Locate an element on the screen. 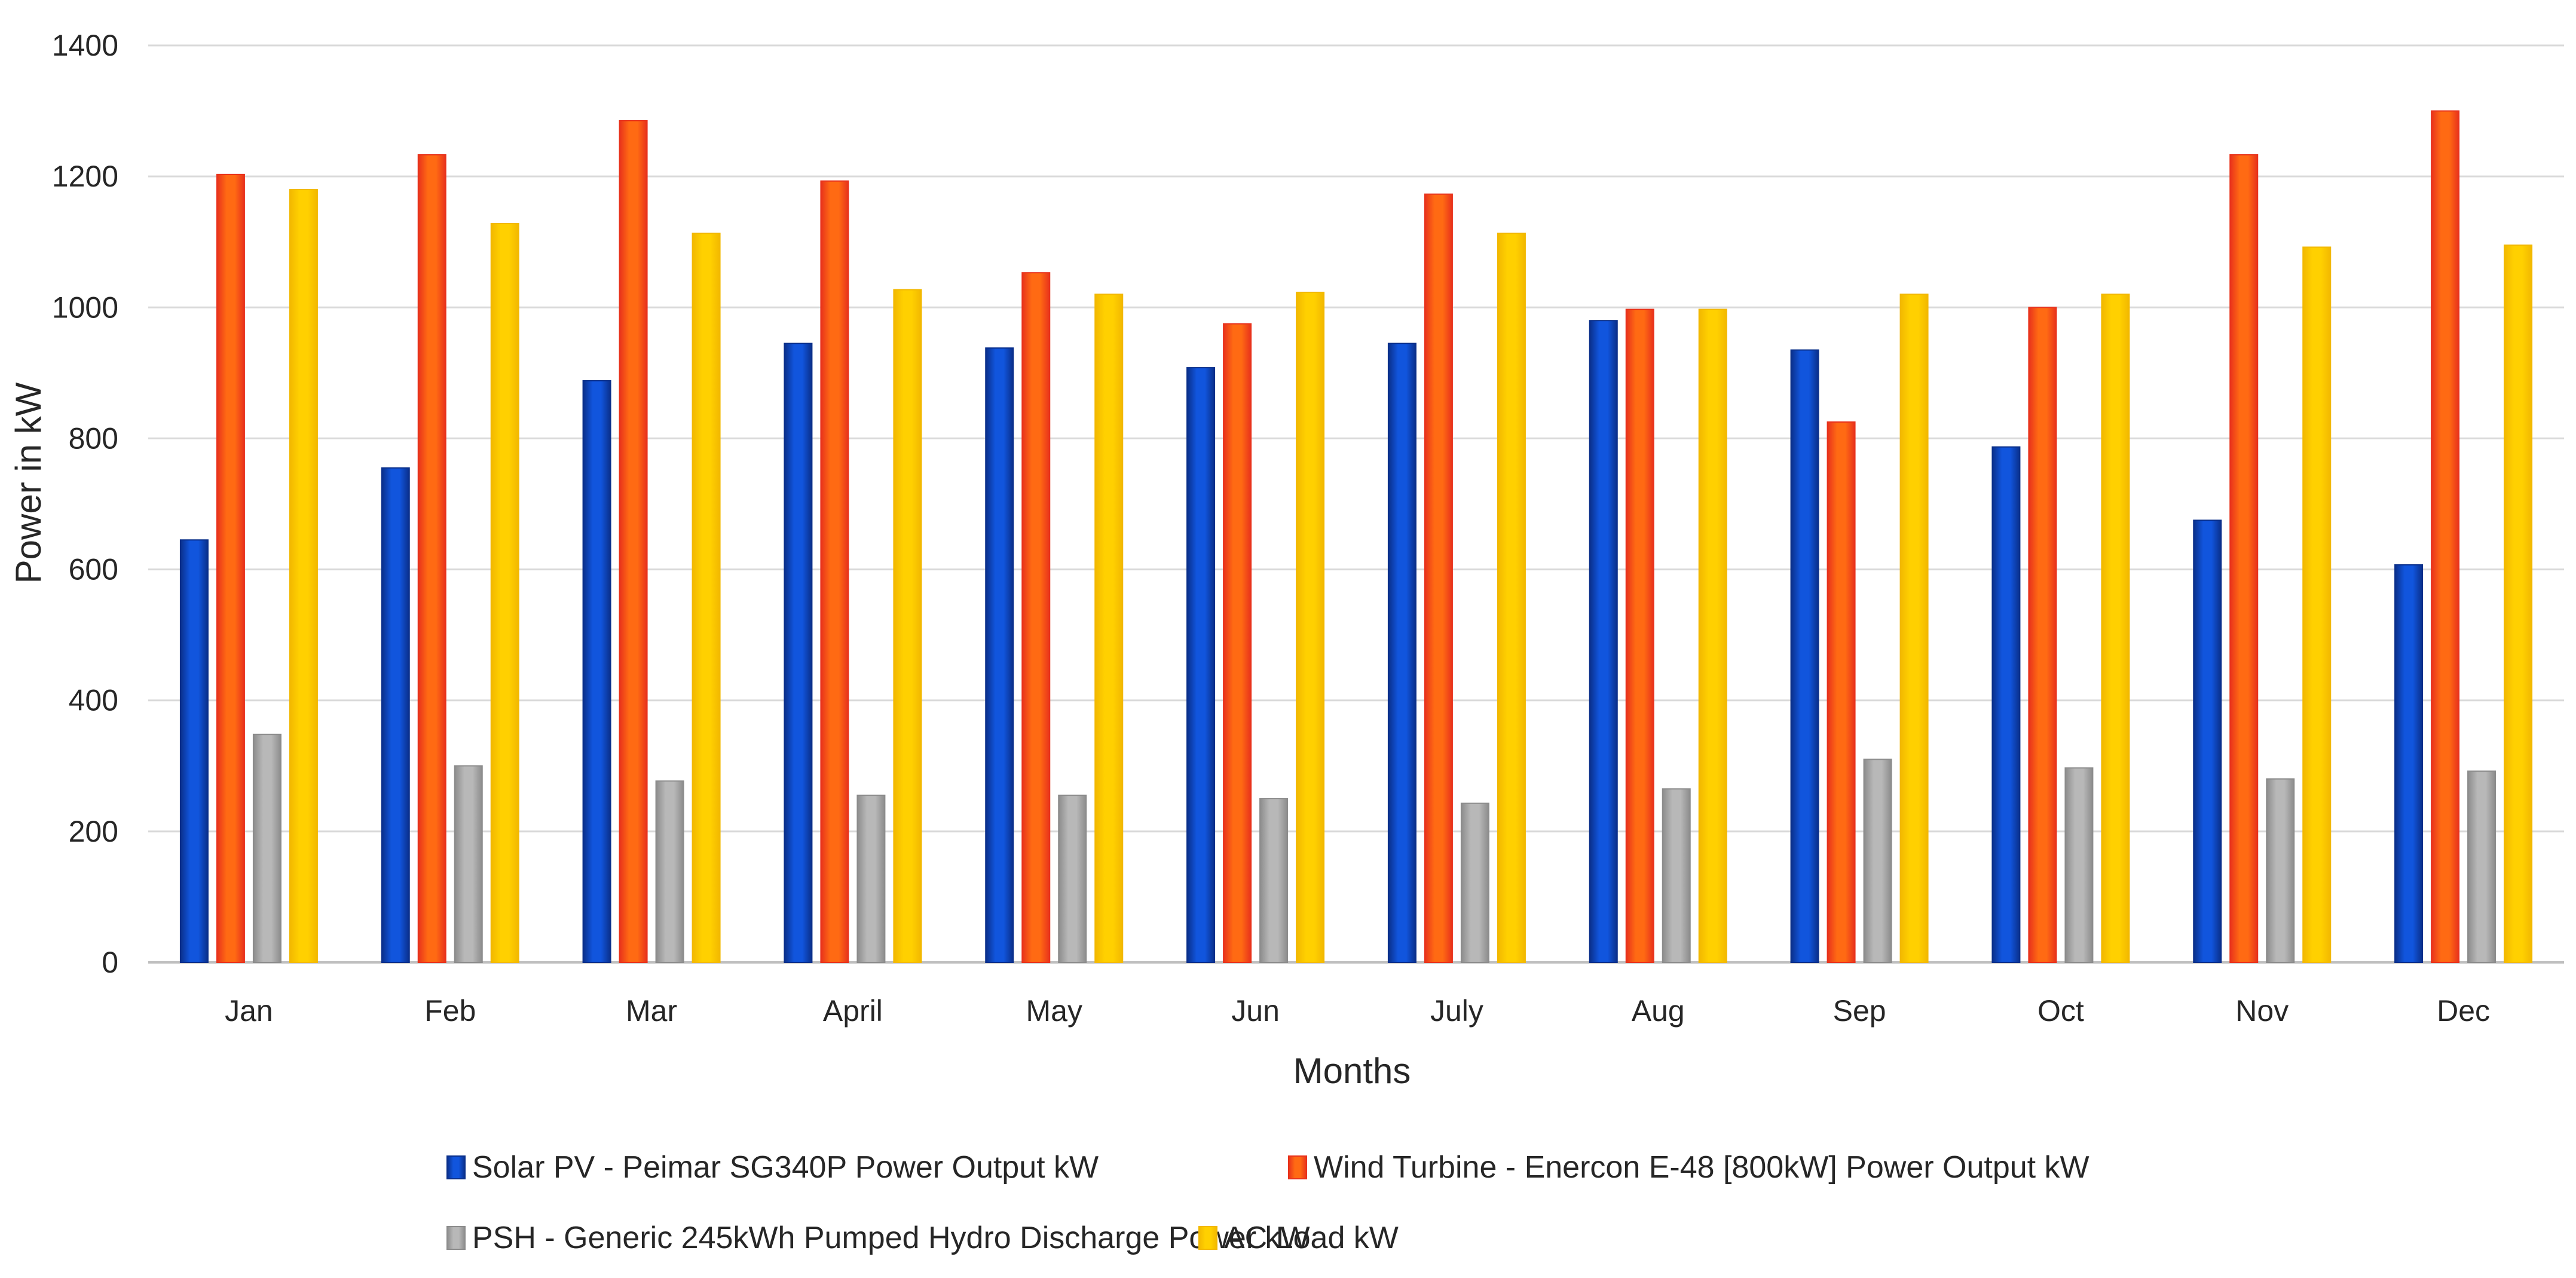  x-tick-label: May is located at coordinates (1054, 1011).